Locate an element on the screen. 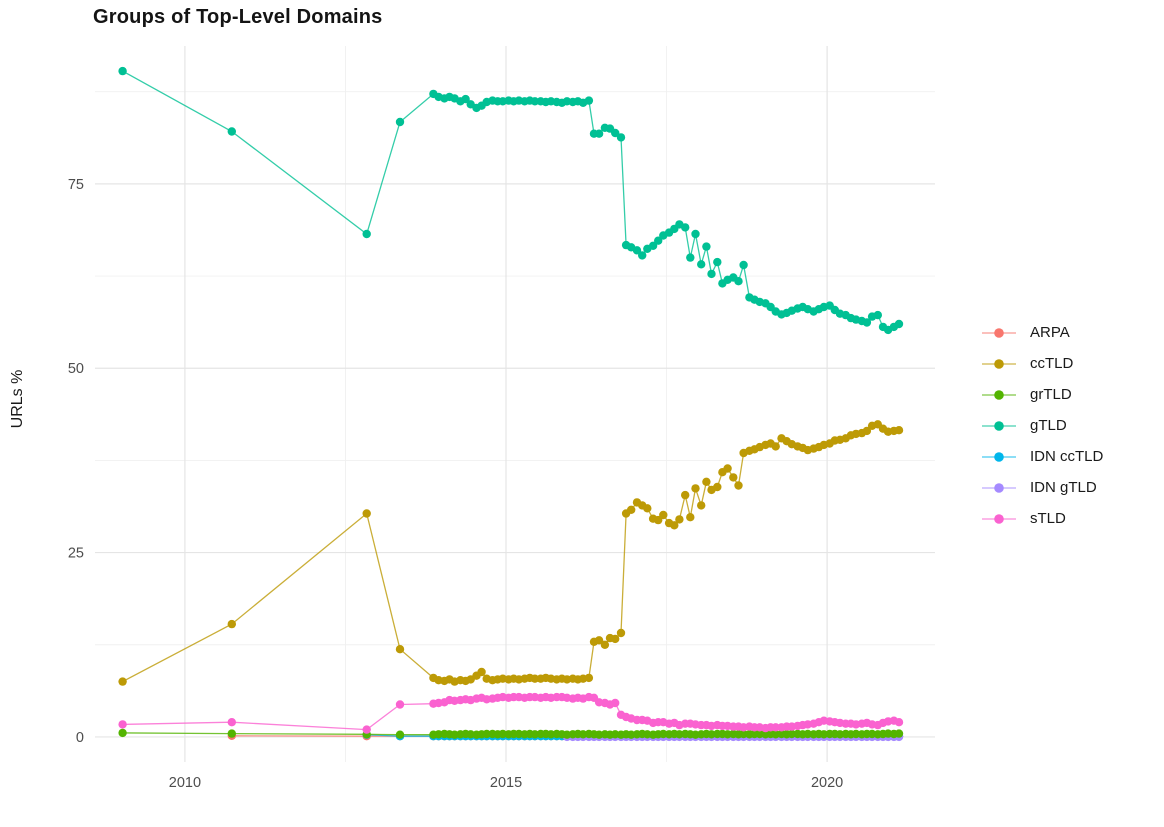  legend-item-idn-cctld: IDN ccTLD is located at coordinates (1042, 456).